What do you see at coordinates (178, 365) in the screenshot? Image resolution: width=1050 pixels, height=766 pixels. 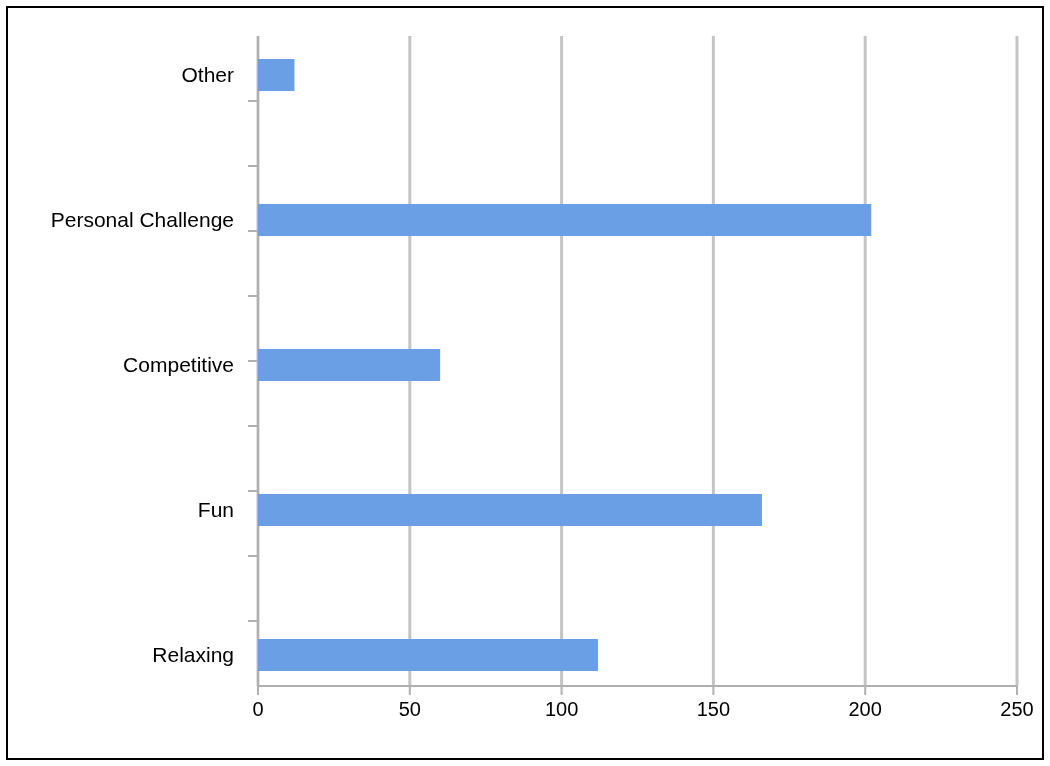 I see `y-tick-label: Competitive` at bounding box center [178, 365].